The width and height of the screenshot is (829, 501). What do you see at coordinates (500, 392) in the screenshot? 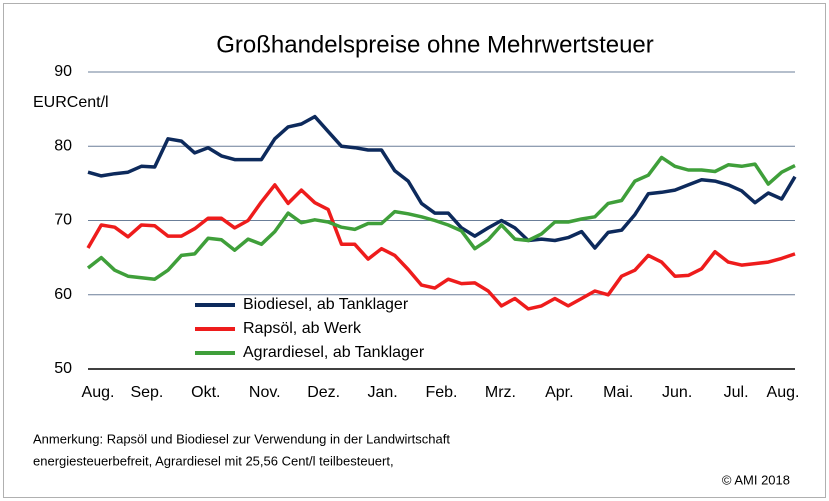
I see `x-tick-label: Mrz.` at bounding box center [500, 392].